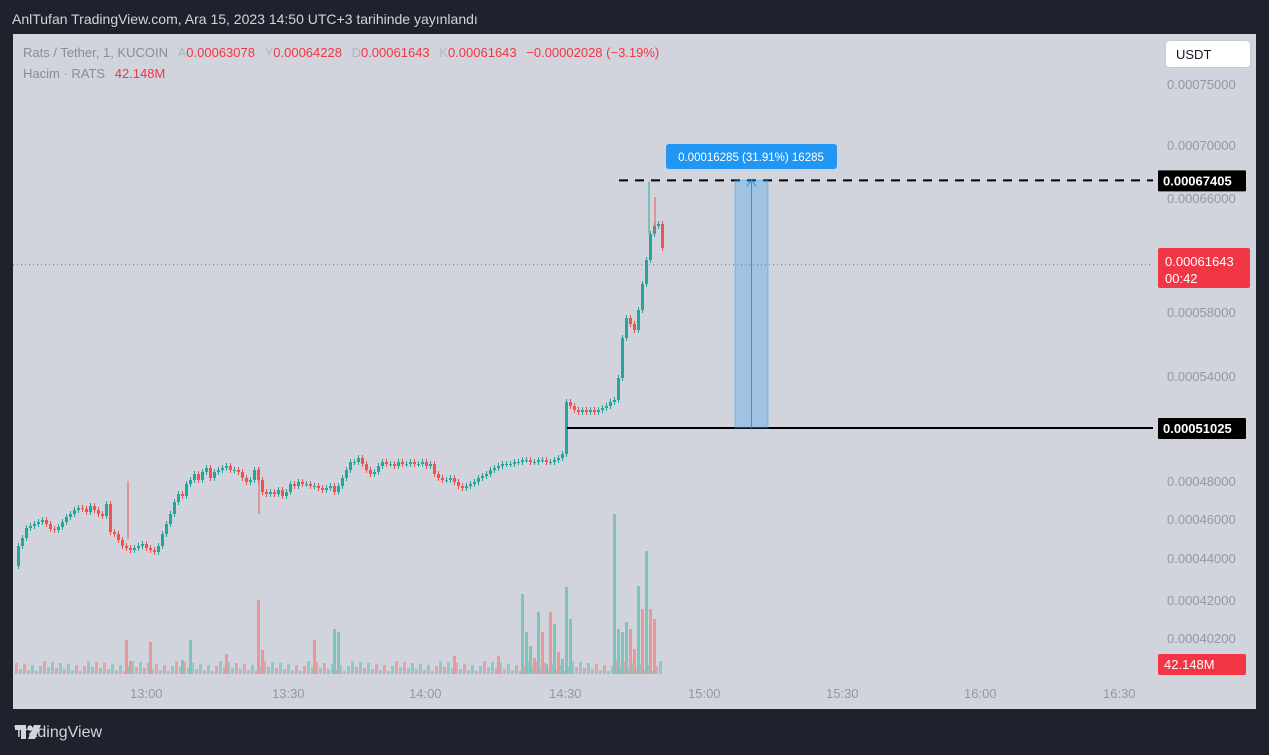 Image resolution: width=1269 pixels, height=755 pixels. Describe the element at coordinates (64, 73) in the screenshot. I see `volume-label: Hacim · RATS` at that location.